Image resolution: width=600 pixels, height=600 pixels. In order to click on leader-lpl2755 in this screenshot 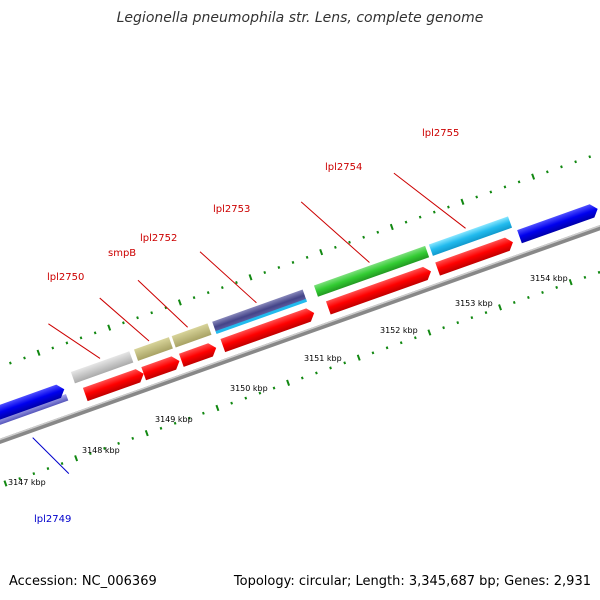, I will do `click(429, 200)`.